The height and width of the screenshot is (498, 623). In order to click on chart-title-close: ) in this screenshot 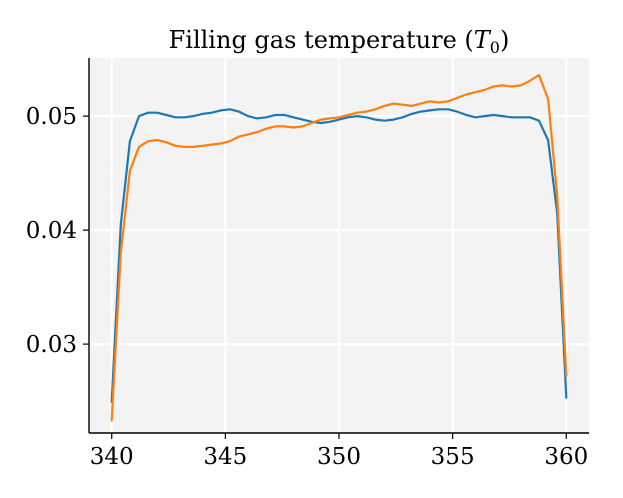, I will do `click(504, 40)`.